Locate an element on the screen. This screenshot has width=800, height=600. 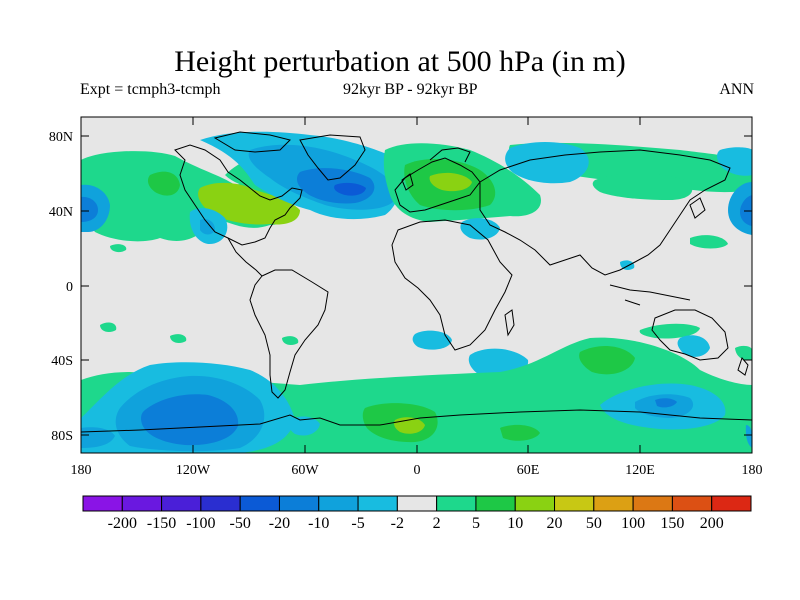
fill-atlantic-core is located at coordinates (350, 189).